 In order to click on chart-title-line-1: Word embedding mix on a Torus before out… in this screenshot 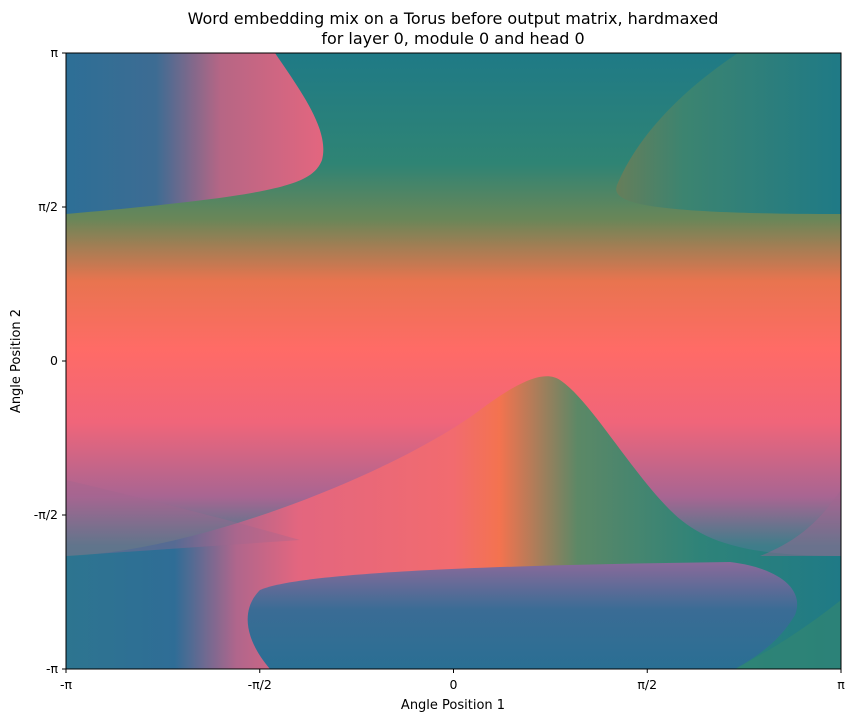, I will do `click(453, 18)`.